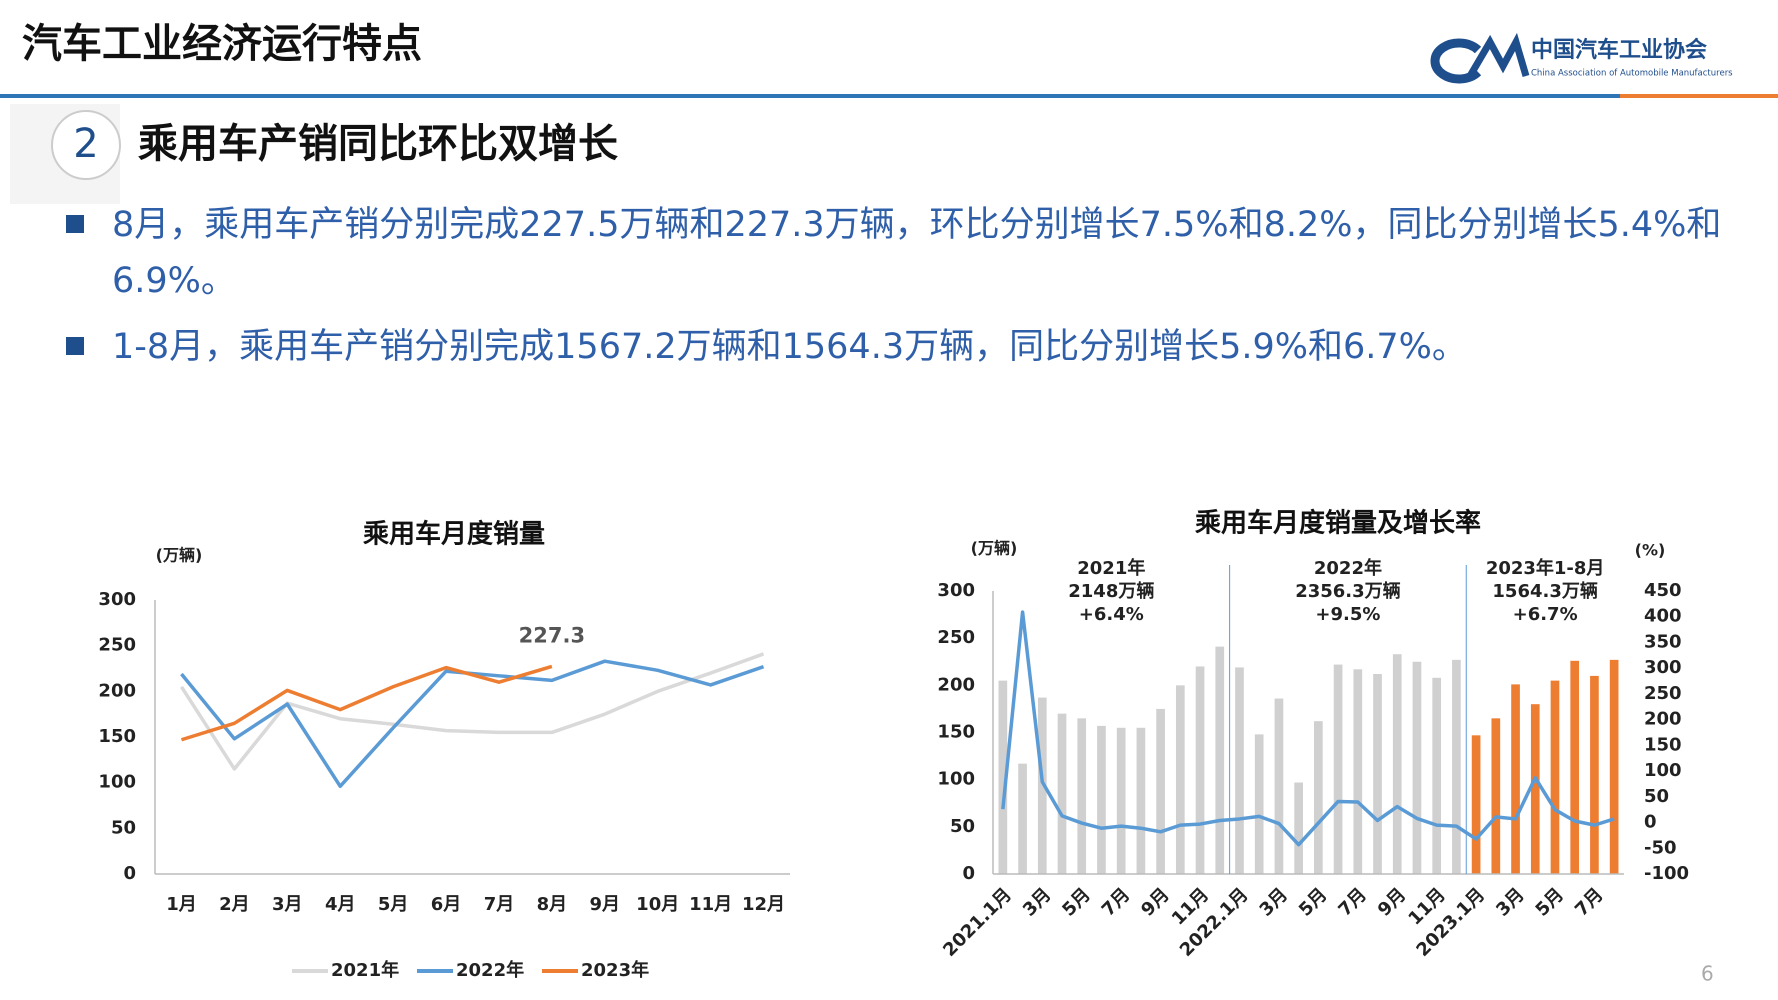  What do you see at coordinates (1347, 614) in the screenshot?
I see `annotation: +9.5%` at bounding box center [1347, 614].